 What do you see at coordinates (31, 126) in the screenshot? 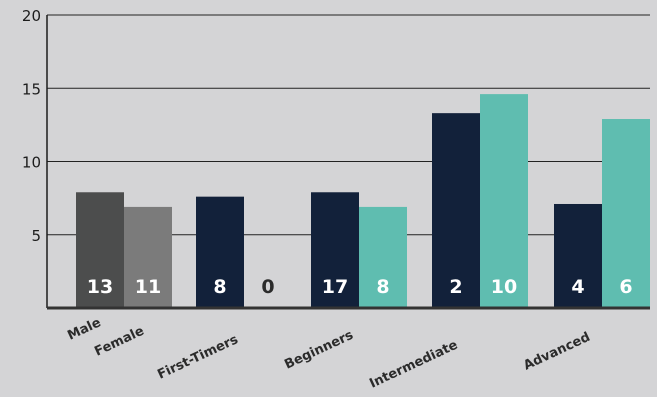
I see `y-tick-labels: 5 10 15 20` at bounding box center [31, 126].